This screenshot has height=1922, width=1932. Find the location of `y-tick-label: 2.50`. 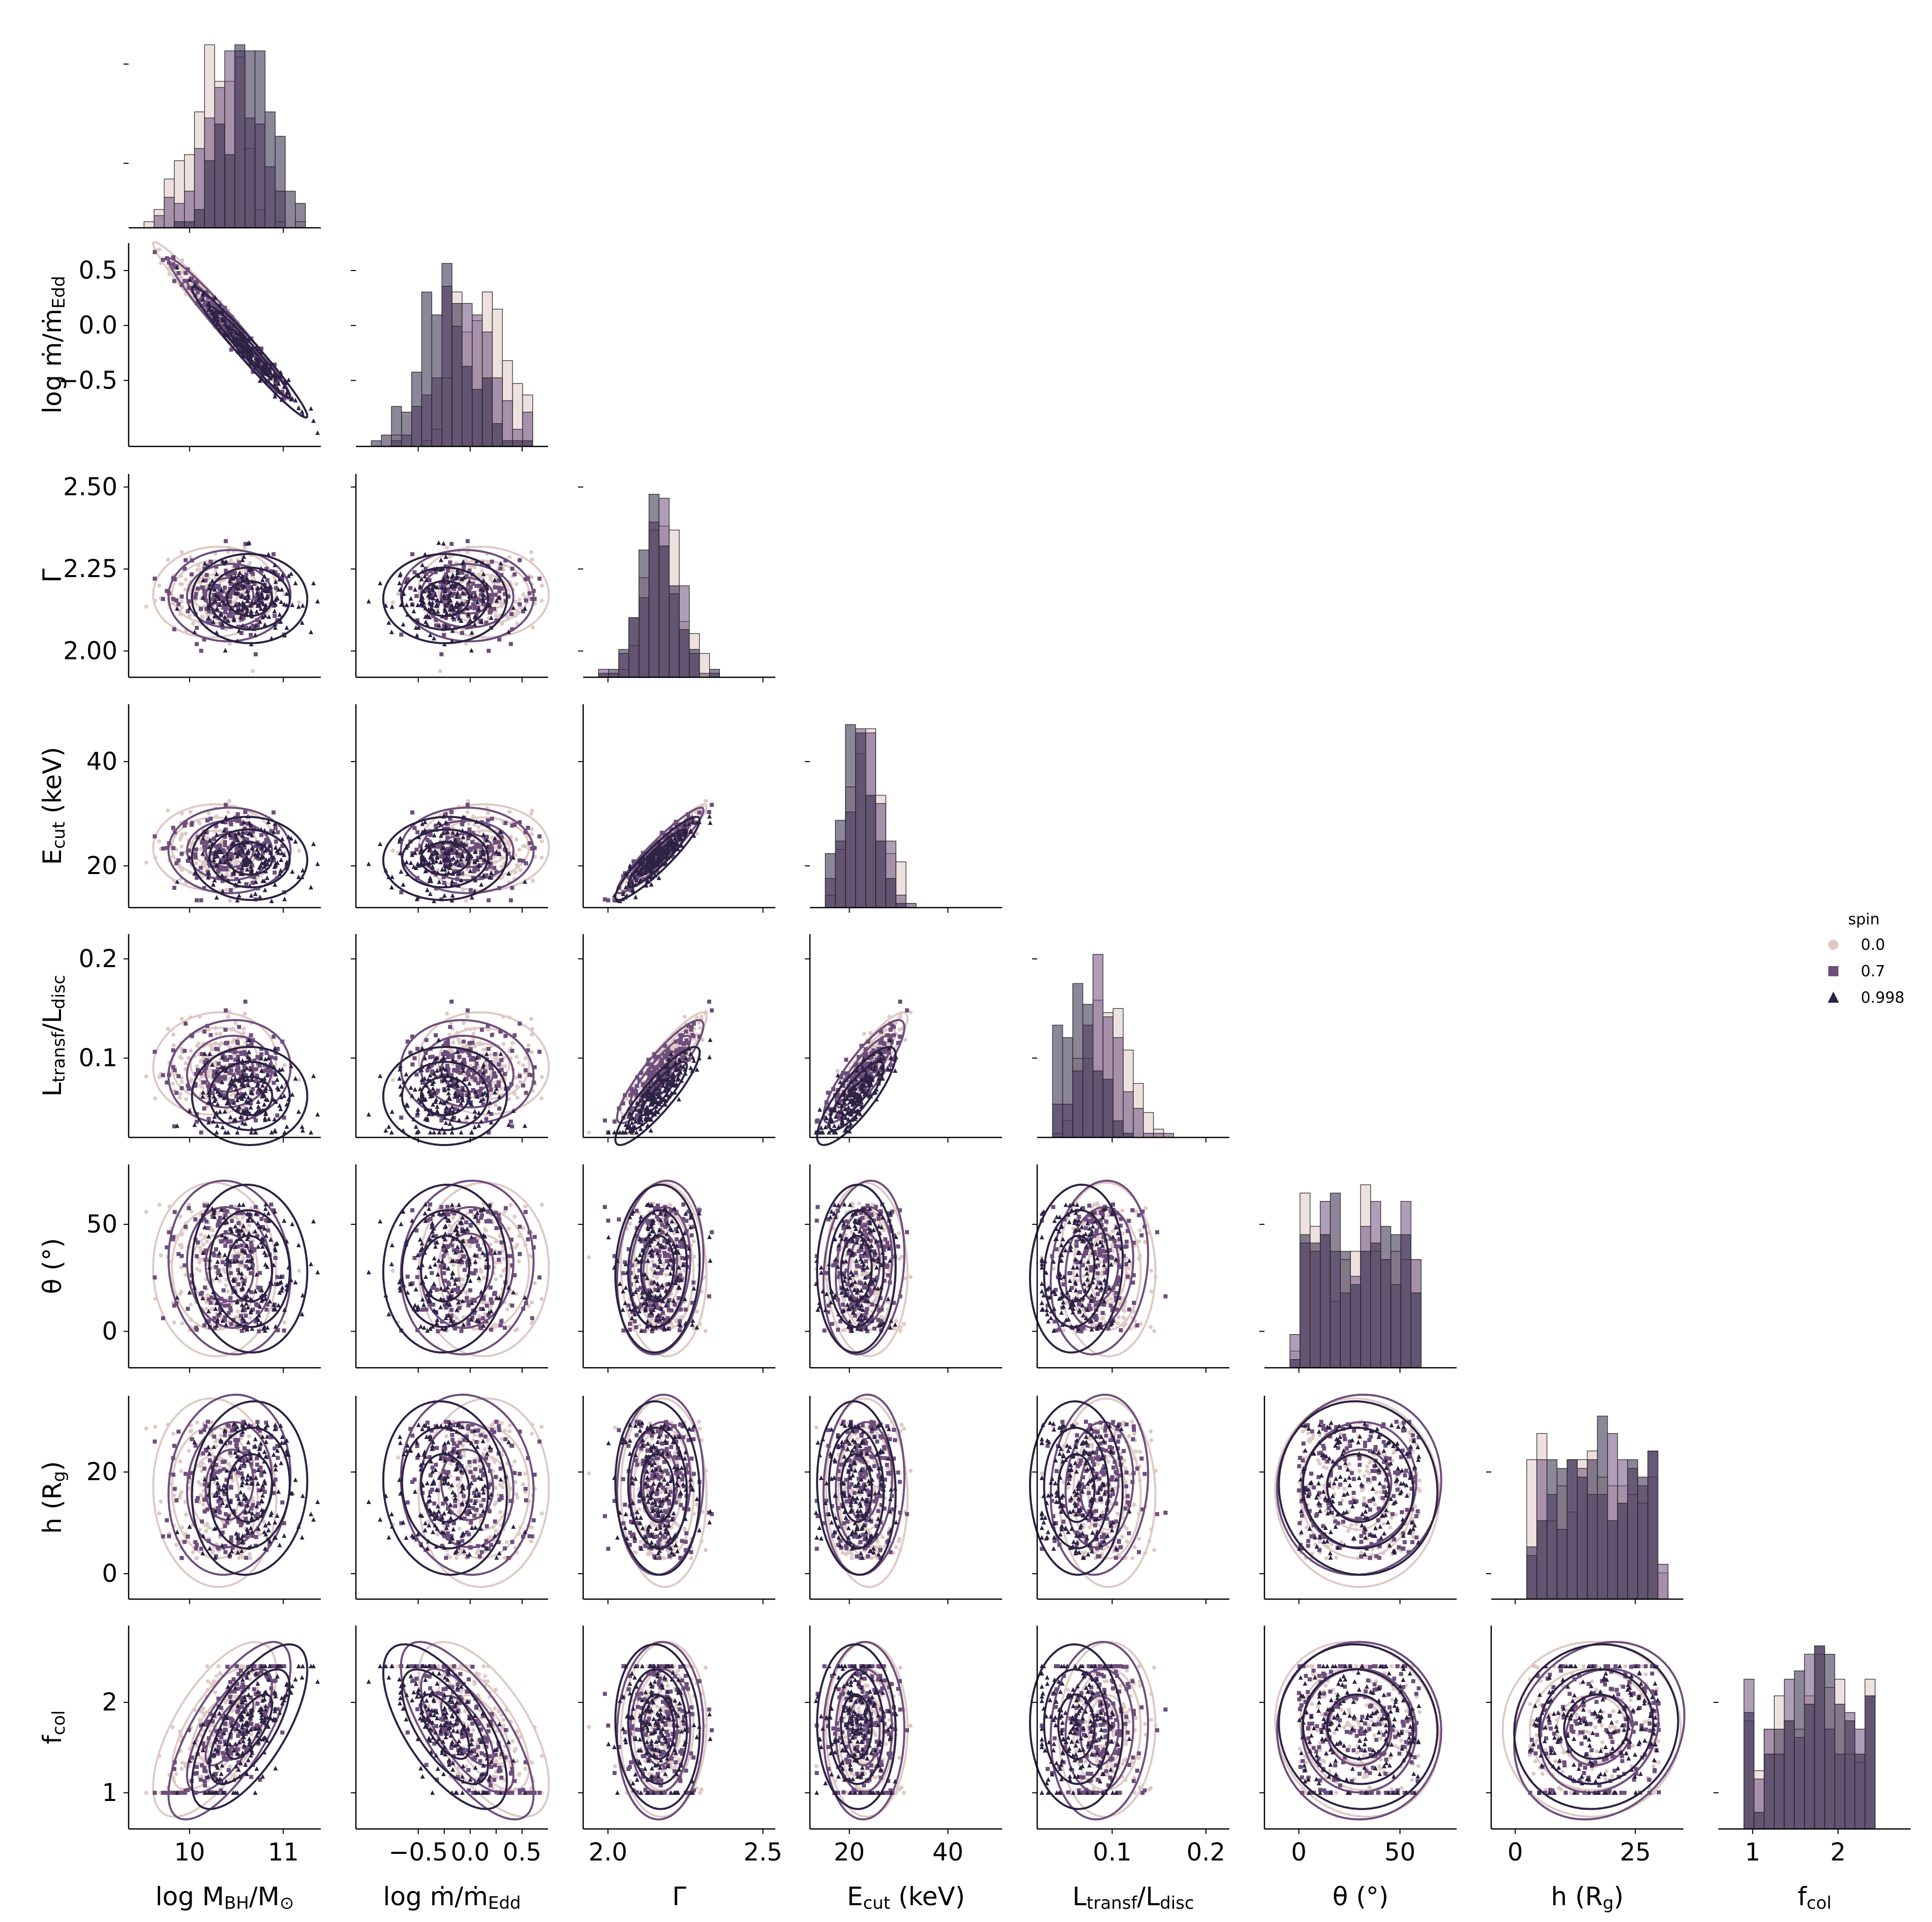

y-tick-label: 2.50 is located at coordinates (90, 487).